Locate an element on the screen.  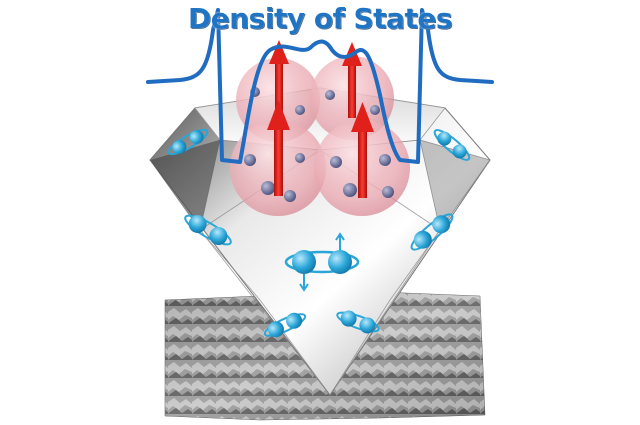
electrons is located at coordinates (319, 144).